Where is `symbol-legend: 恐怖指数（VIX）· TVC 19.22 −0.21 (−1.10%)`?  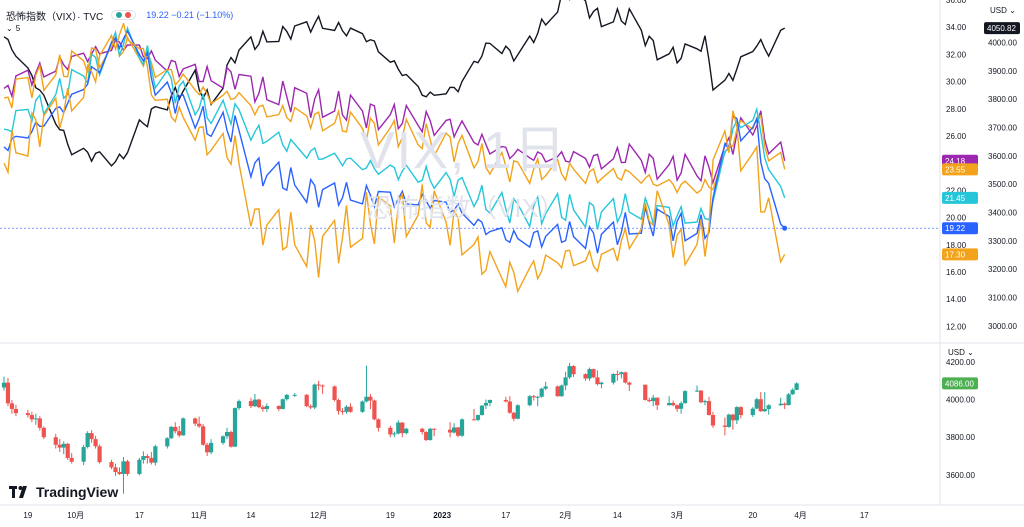
symbol-legend: 恐怖指数（VIX）· TVC 19.22 −0.21 (−1.10%) is located at coordinates (120, 15).